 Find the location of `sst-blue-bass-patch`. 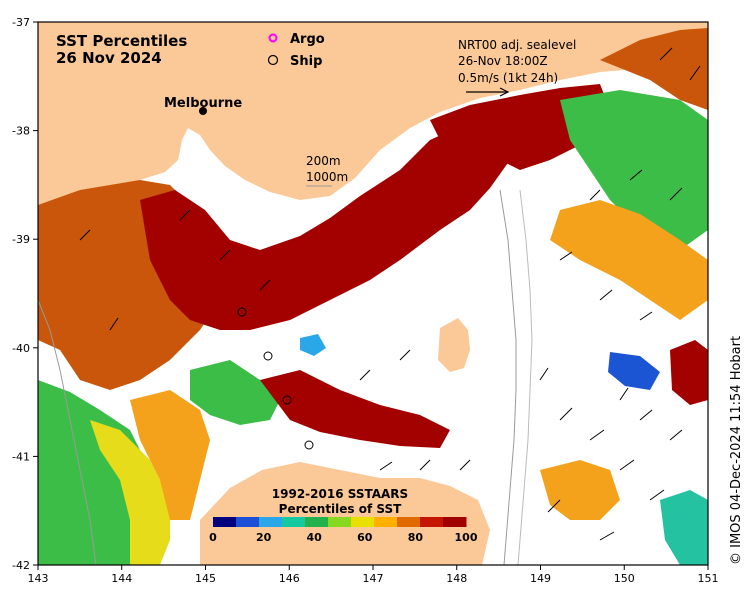

sst-blue-bass-patch is located at coordinates (313, 345).